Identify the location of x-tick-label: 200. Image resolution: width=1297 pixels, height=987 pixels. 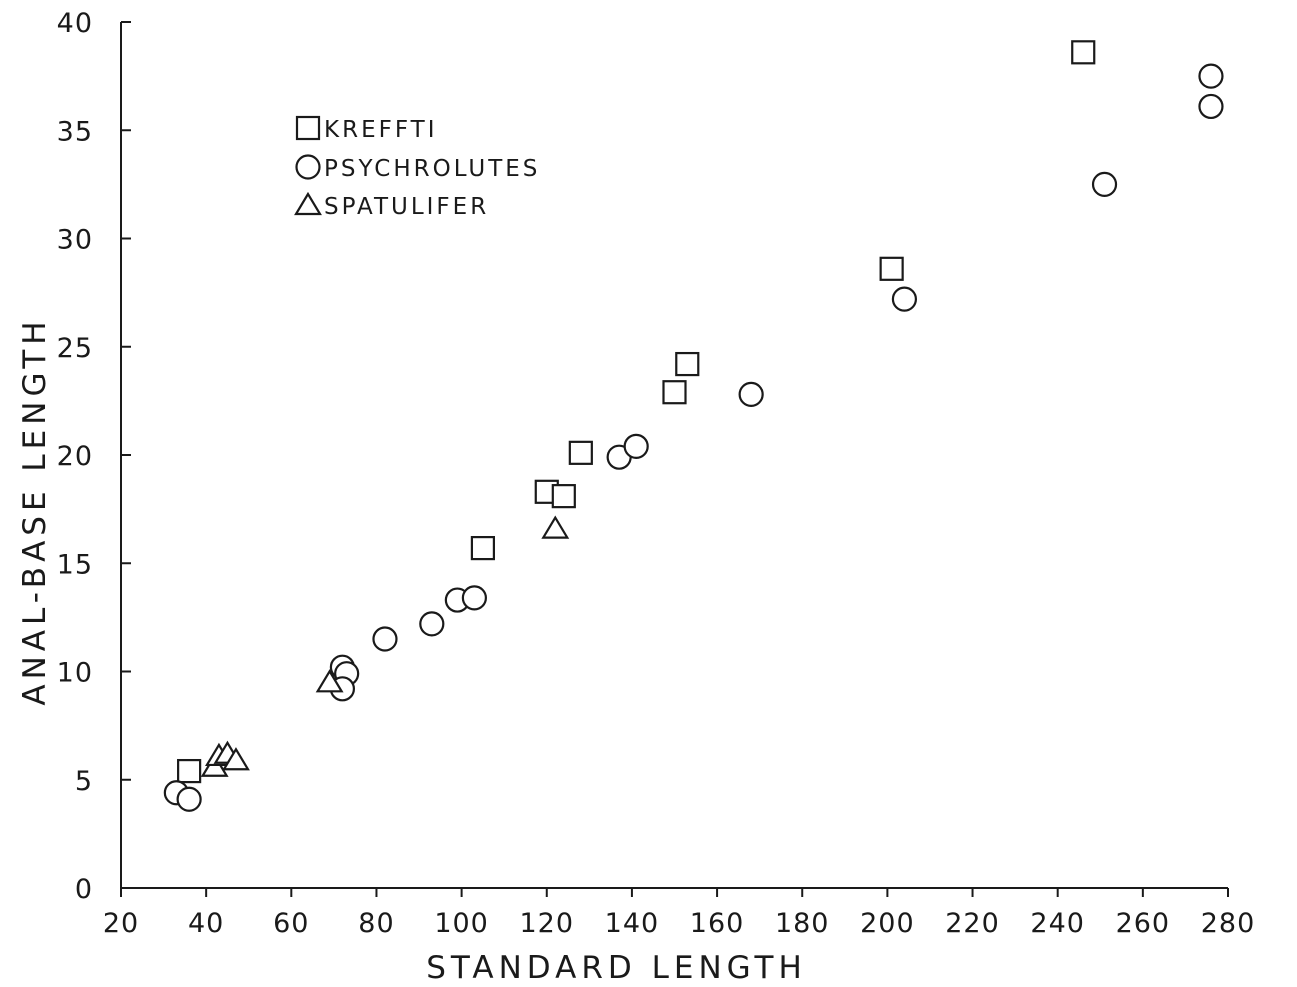
(887, 923).